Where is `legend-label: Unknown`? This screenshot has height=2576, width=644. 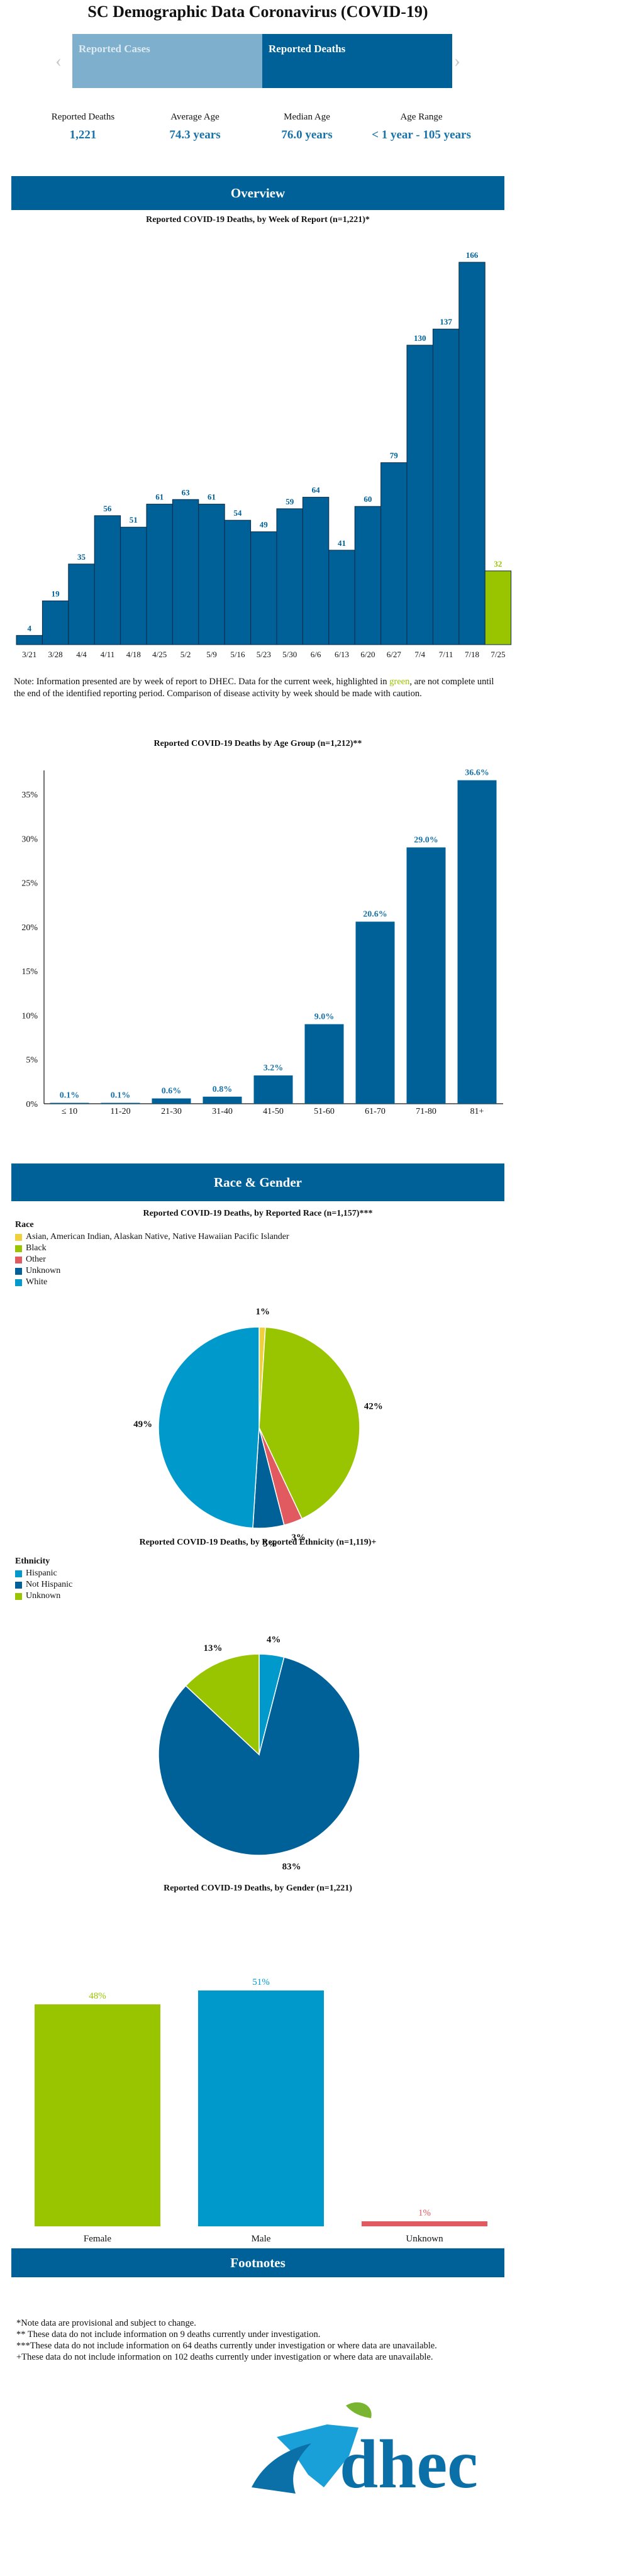
legend-label: Unknown is located at coordinates (43, 1596).